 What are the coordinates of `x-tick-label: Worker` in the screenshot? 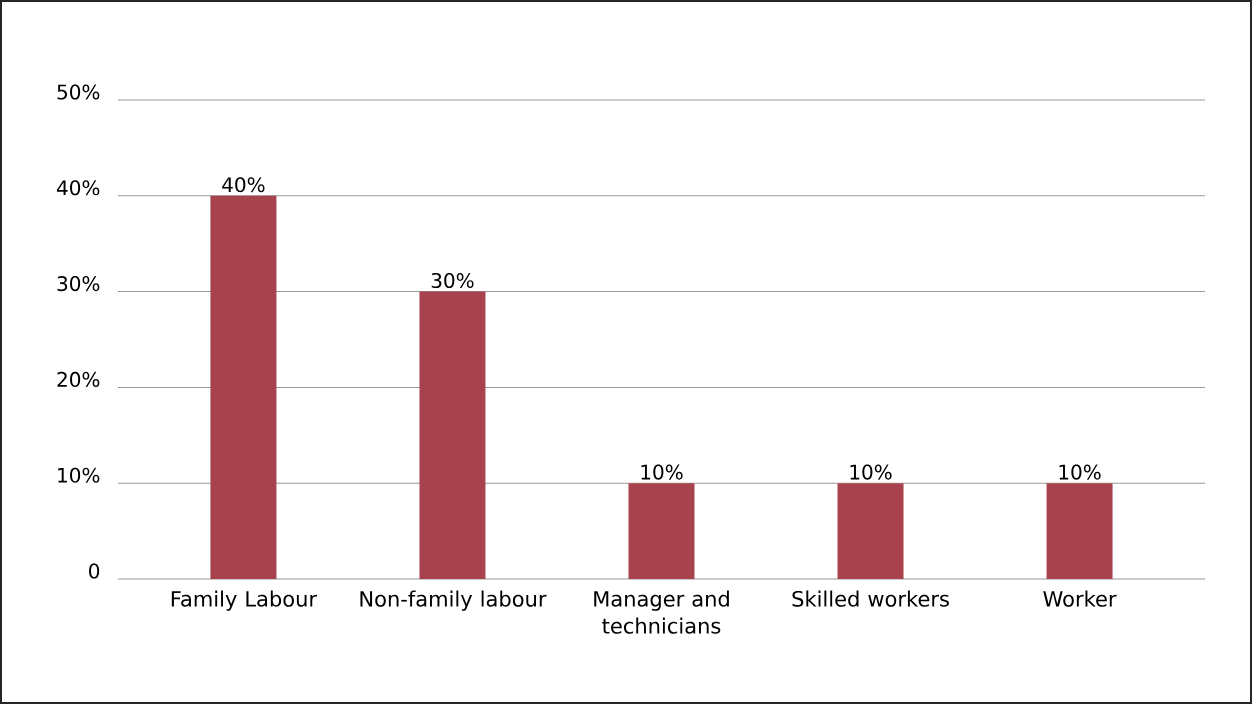 It's located at (1080, 598).